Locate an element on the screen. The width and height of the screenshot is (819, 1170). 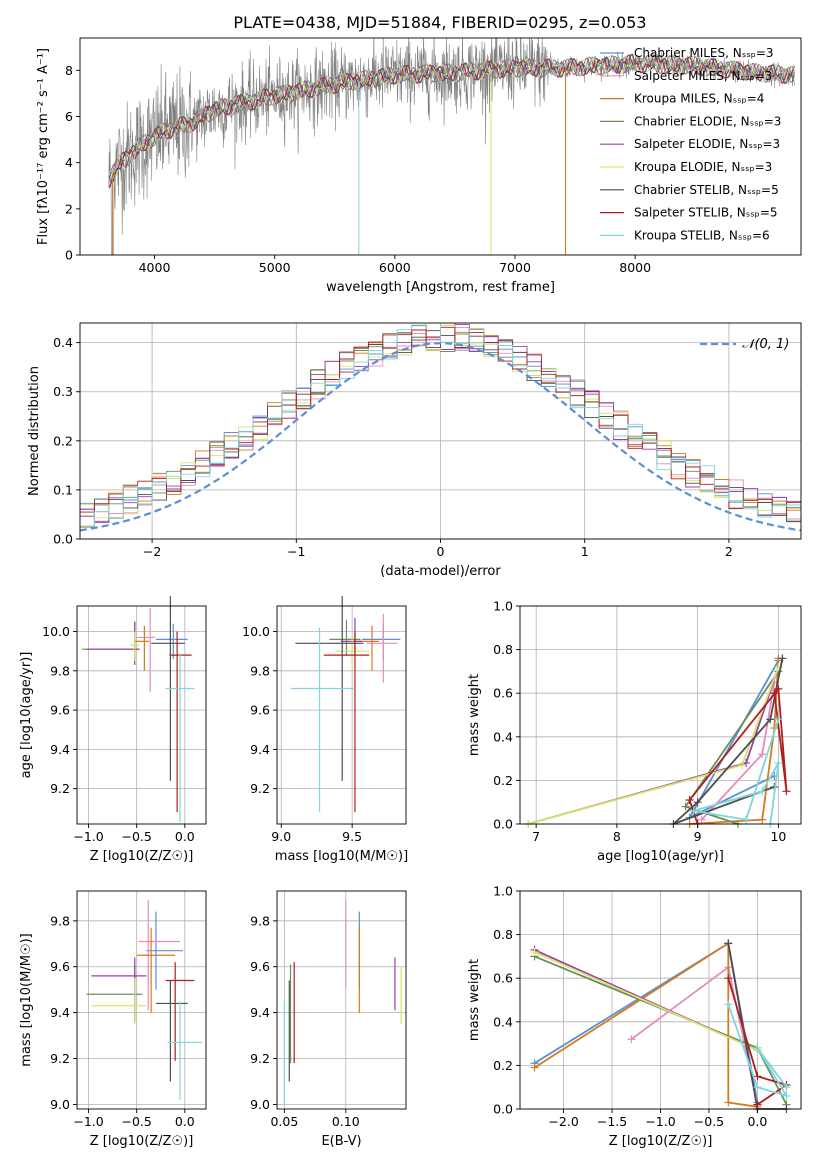
x-tick-label: 8000 is located at coordinates (635, 267).